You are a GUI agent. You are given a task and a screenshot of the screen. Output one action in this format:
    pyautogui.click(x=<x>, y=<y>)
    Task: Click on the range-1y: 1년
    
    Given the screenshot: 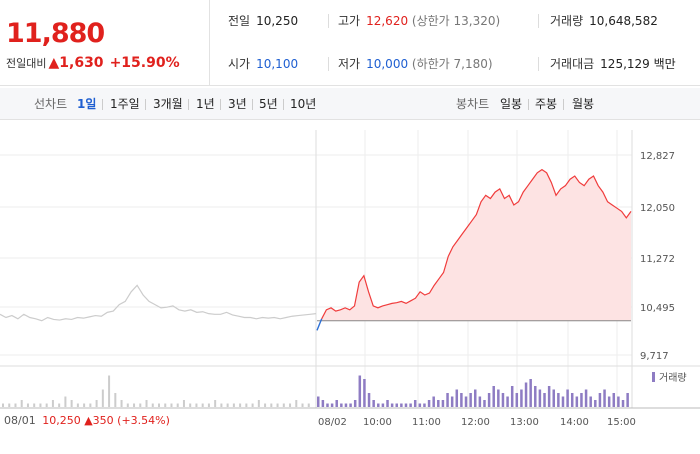 What is the action you would take?
    pyautogui.click(x=205, y=104)
    